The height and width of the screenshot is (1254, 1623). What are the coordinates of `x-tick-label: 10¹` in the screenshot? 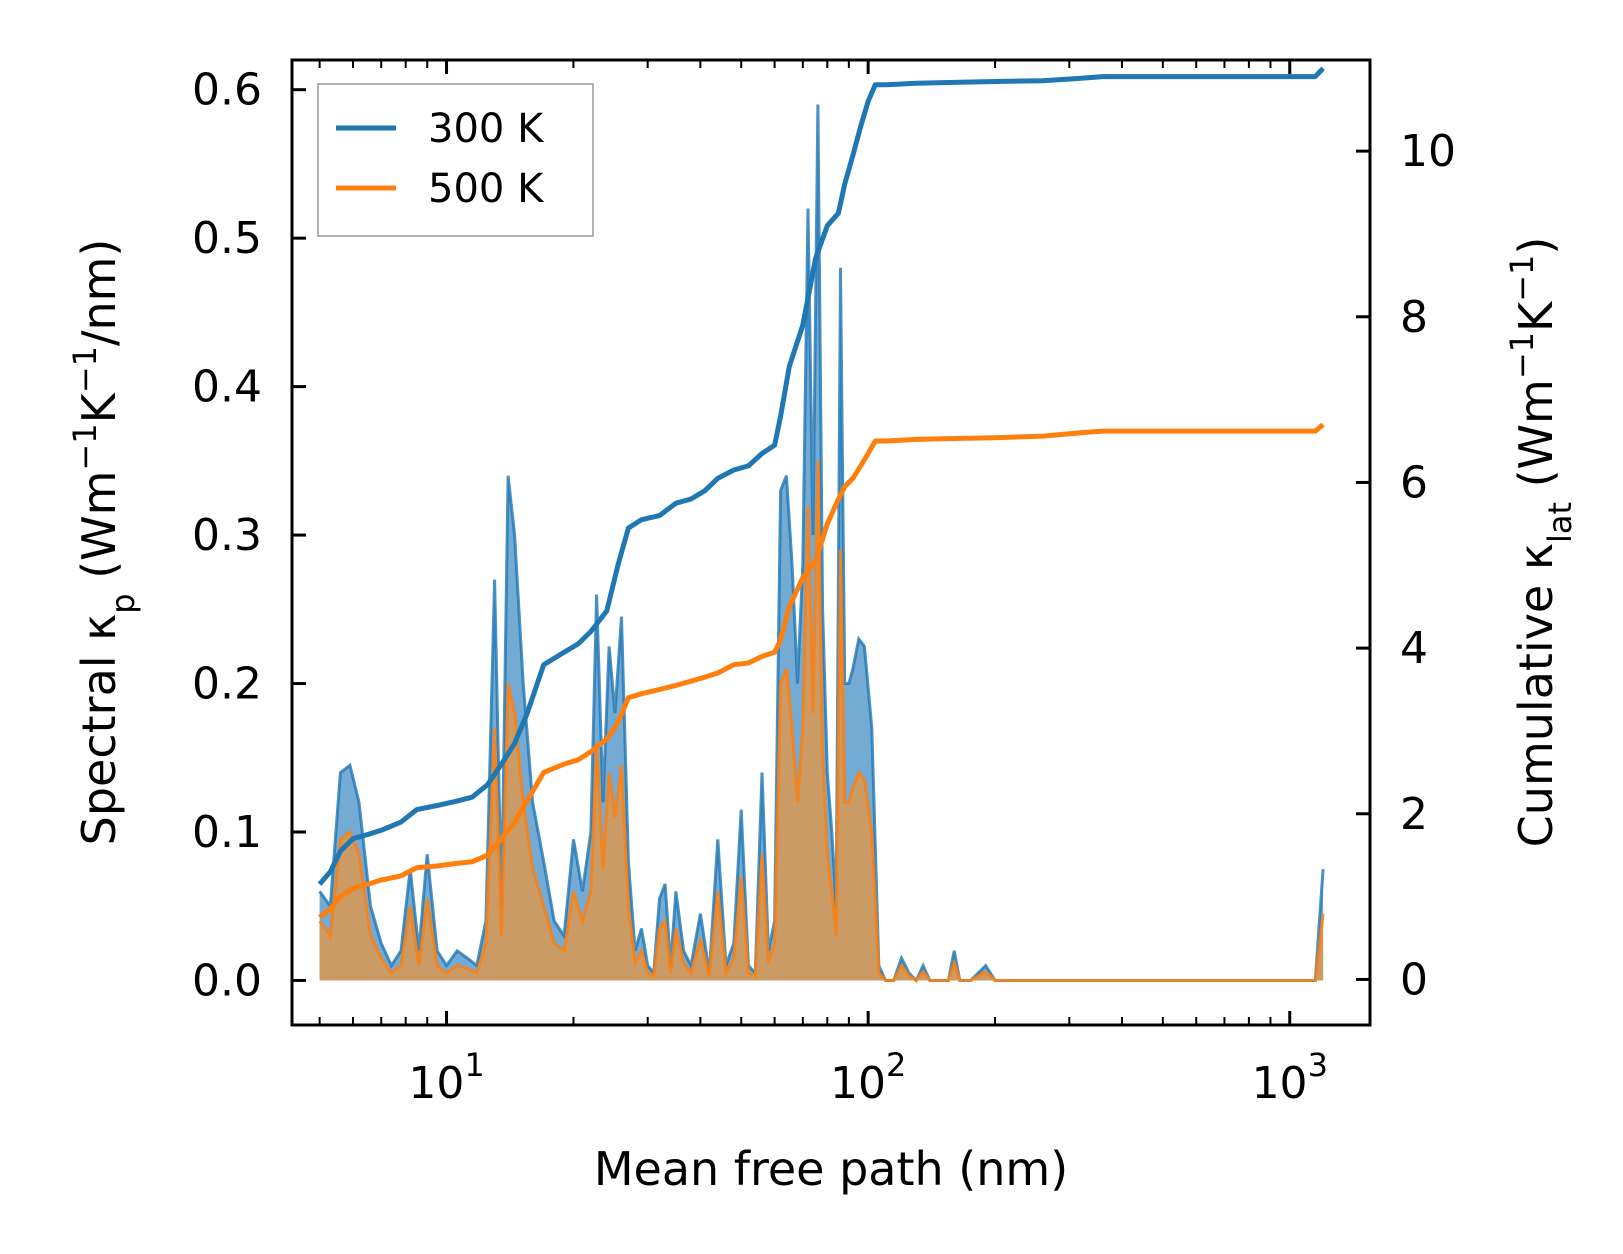 It's located at (446, 1077).